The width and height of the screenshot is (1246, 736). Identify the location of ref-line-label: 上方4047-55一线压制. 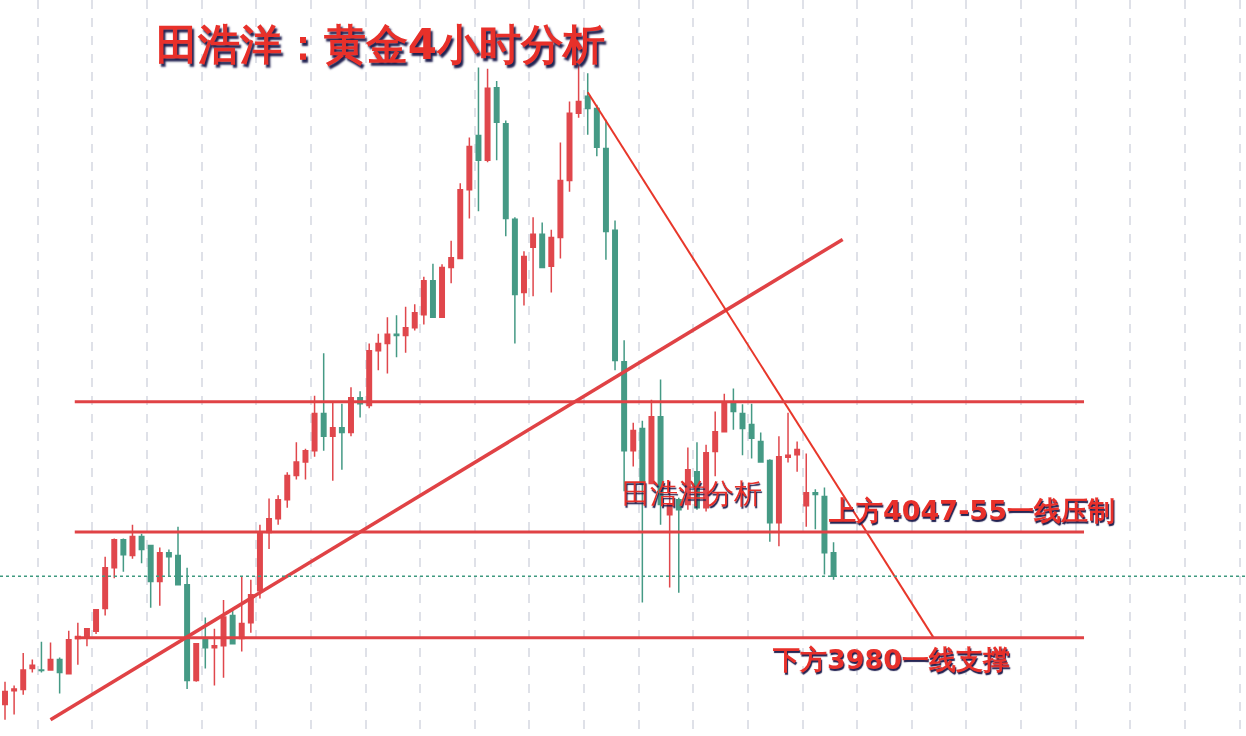
(971, 510).